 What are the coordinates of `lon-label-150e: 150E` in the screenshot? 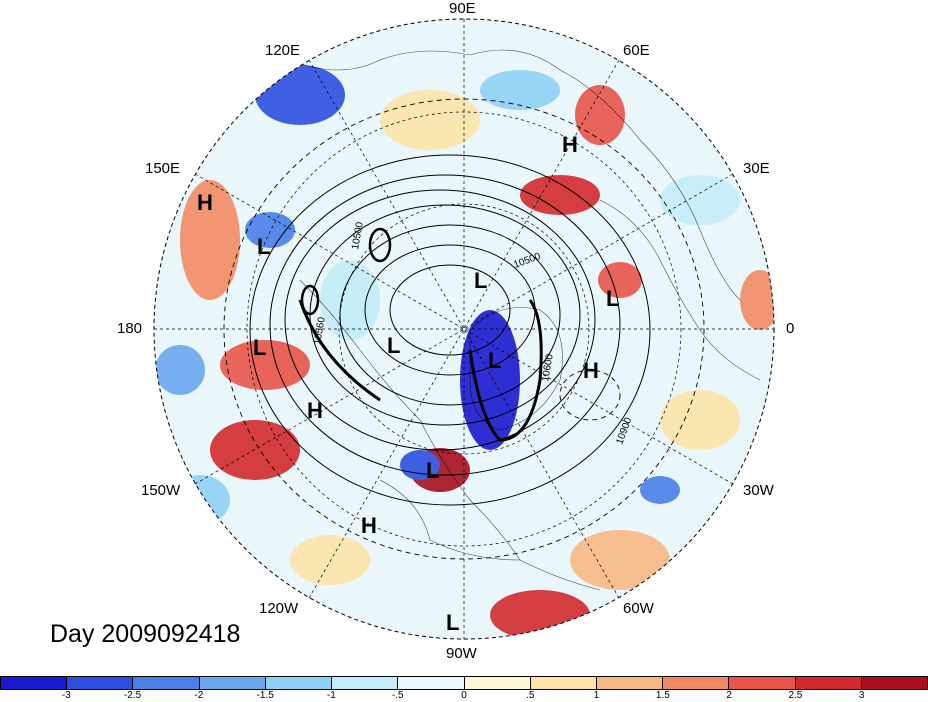 It's located at (163, 168).